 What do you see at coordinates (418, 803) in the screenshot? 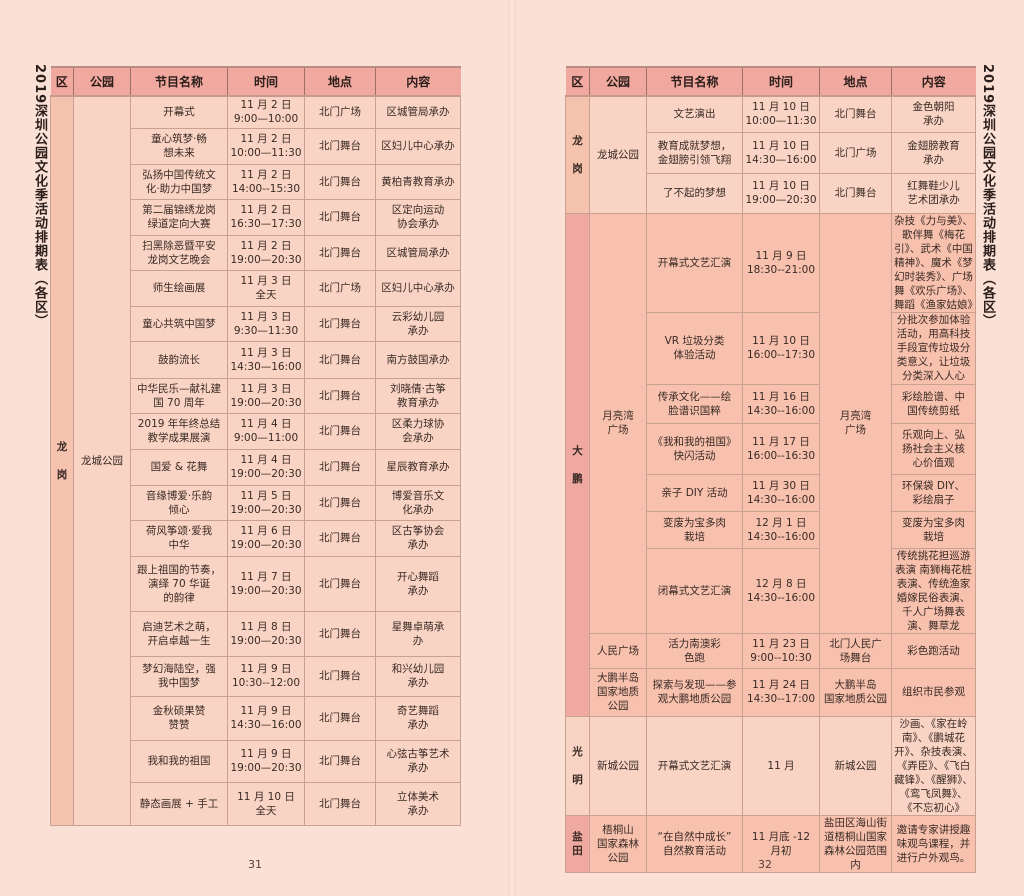
I see `content-cell: 立体美术 承办` at bounding box center [418, 803].